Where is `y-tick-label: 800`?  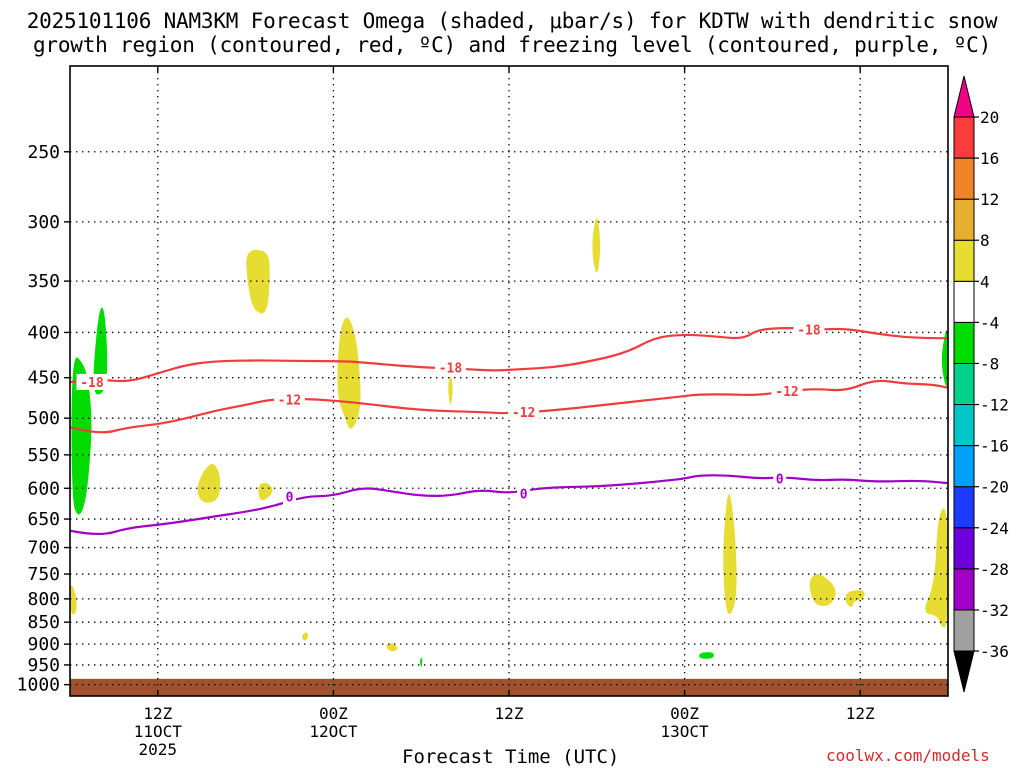 y-tick-label: 800 is located at coordinates (43, 599).